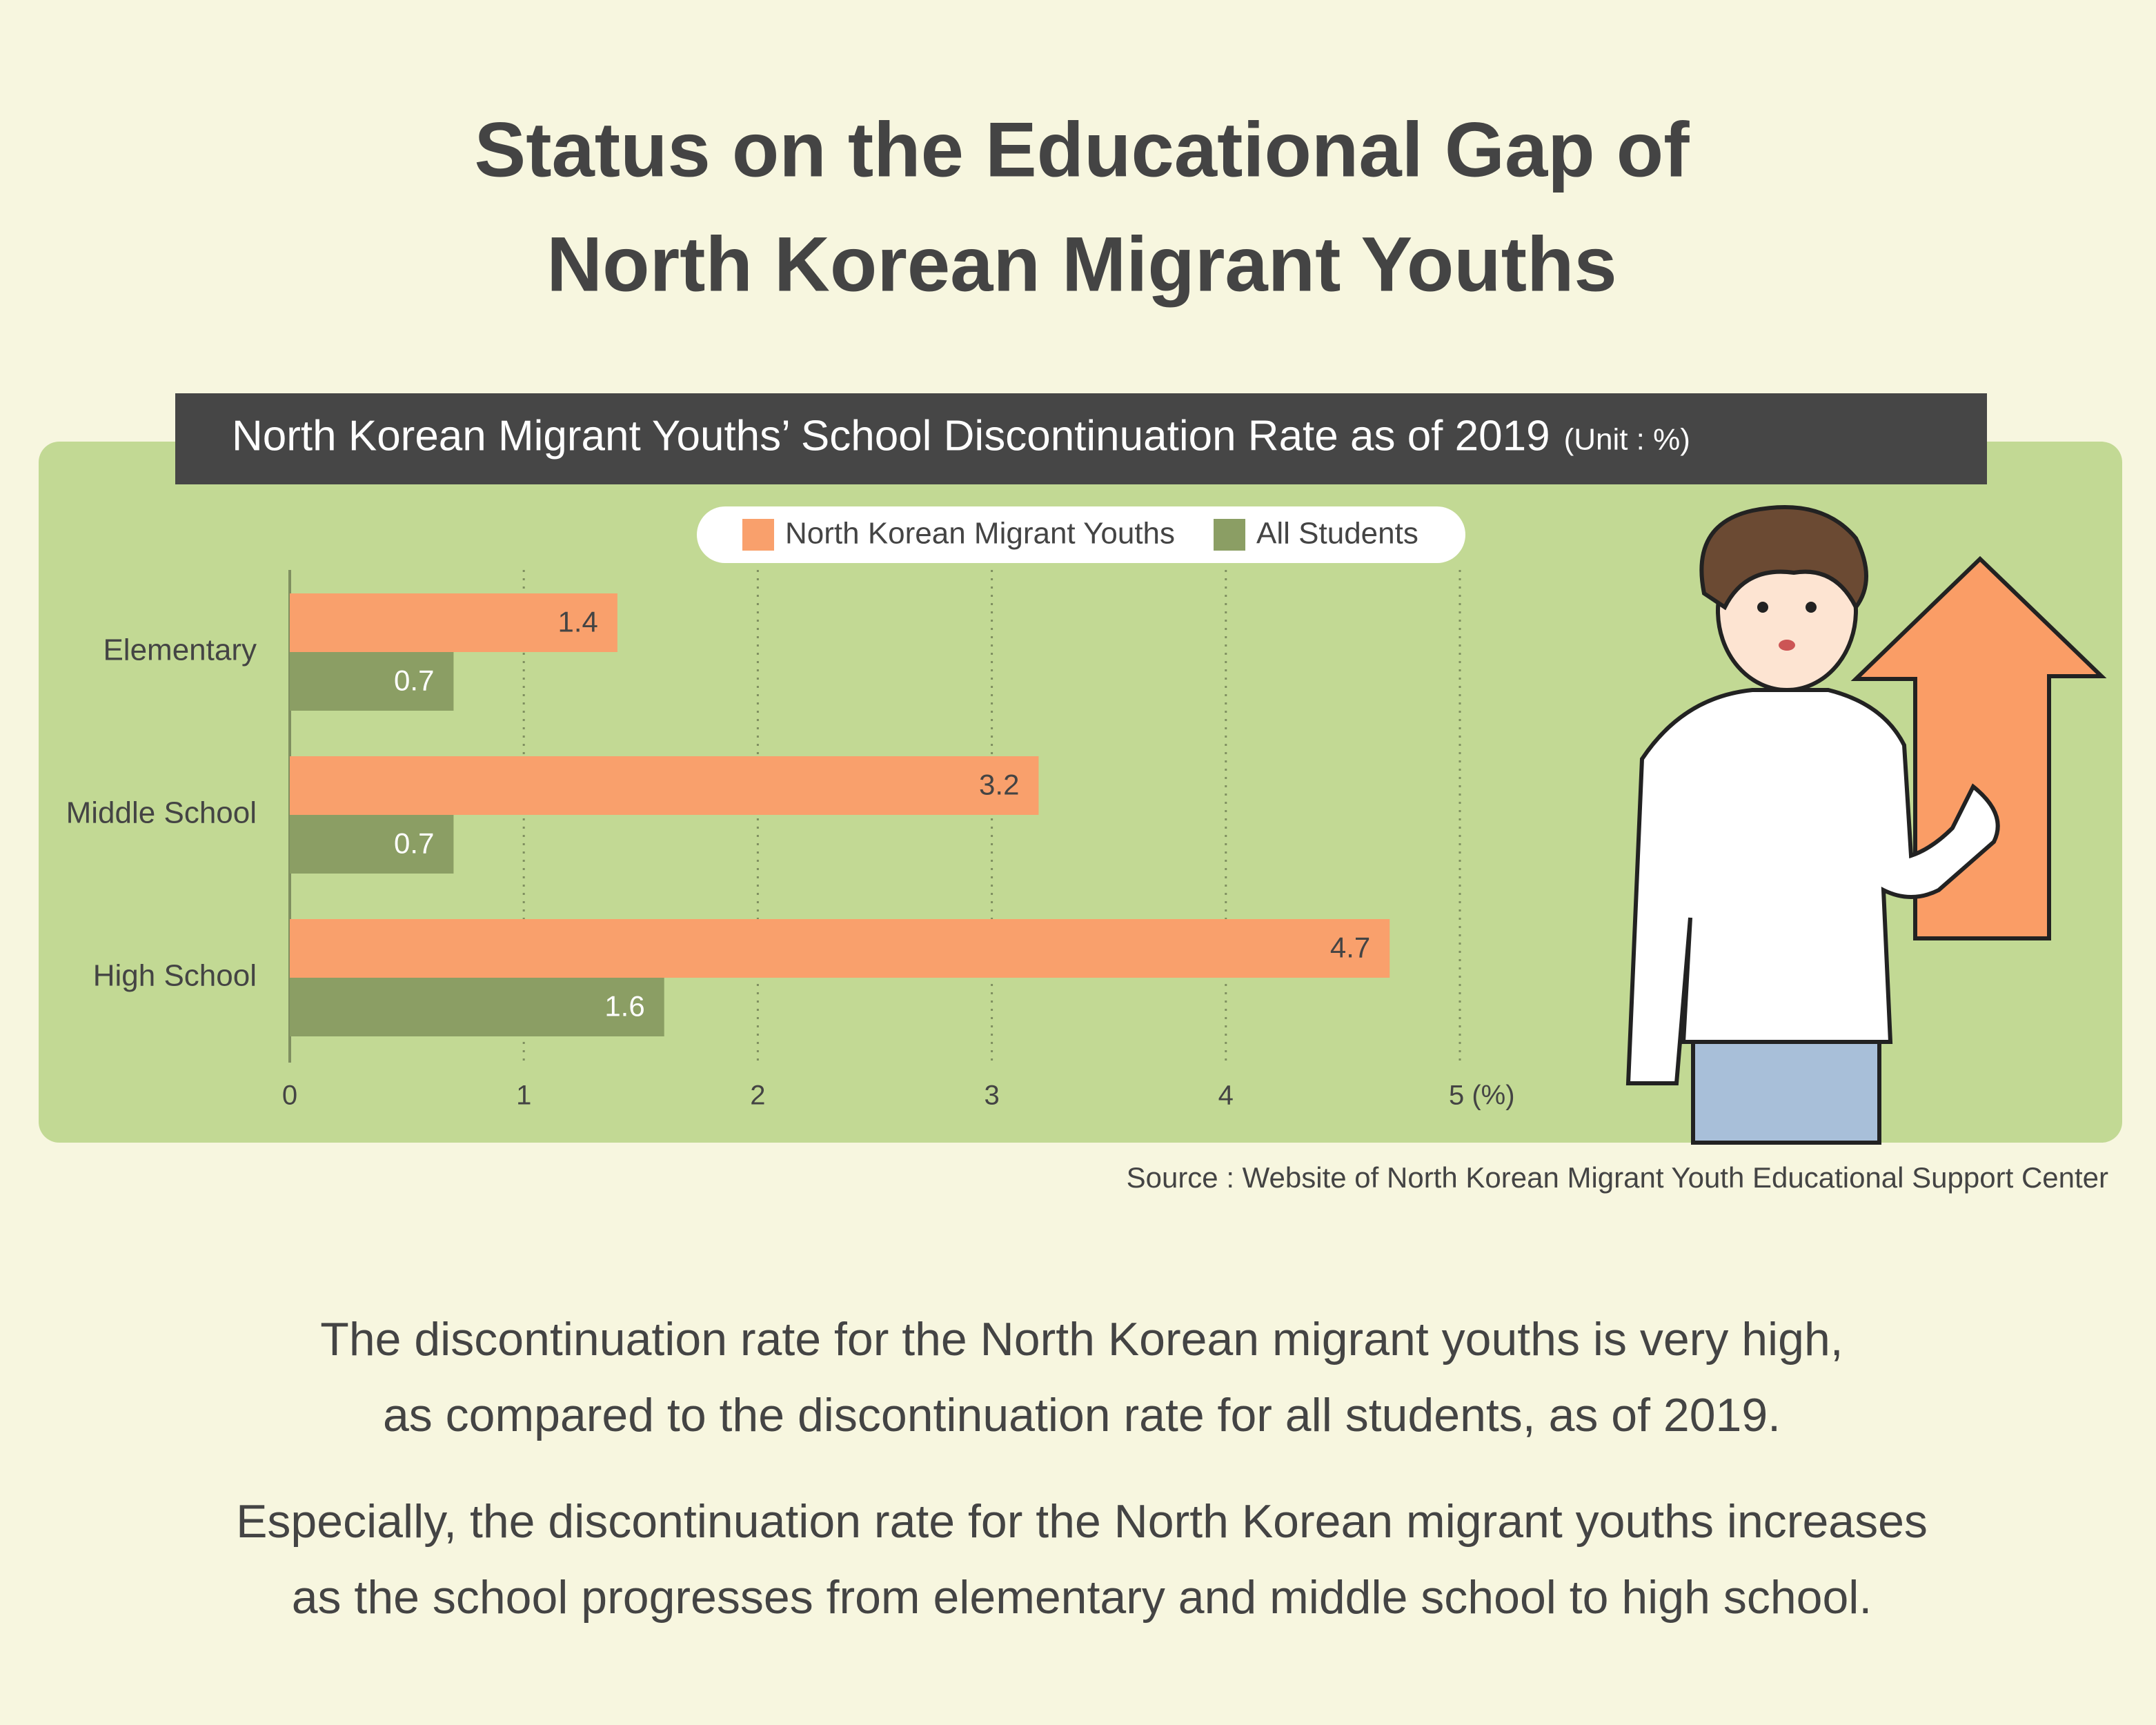 This screenshot has height=1725, width=2156. I want to click on hair, so click(1783, 558).